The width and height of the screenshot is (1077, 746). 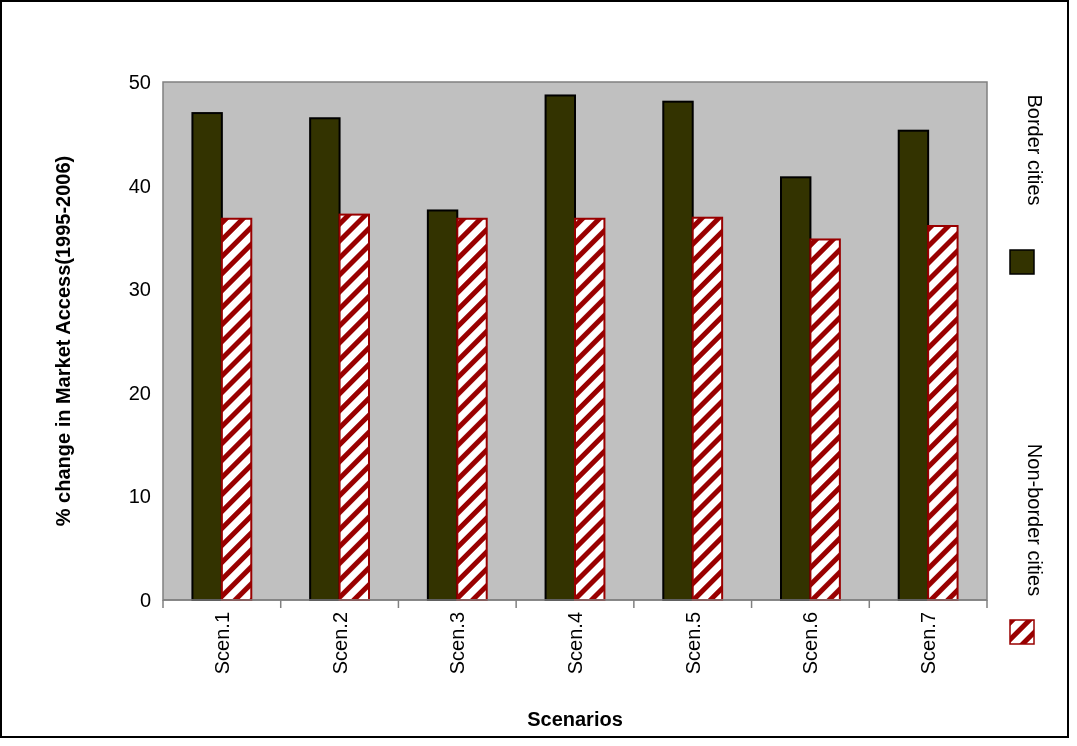 I want to click on y-tick-label: 30, so click(x=139, y=289).